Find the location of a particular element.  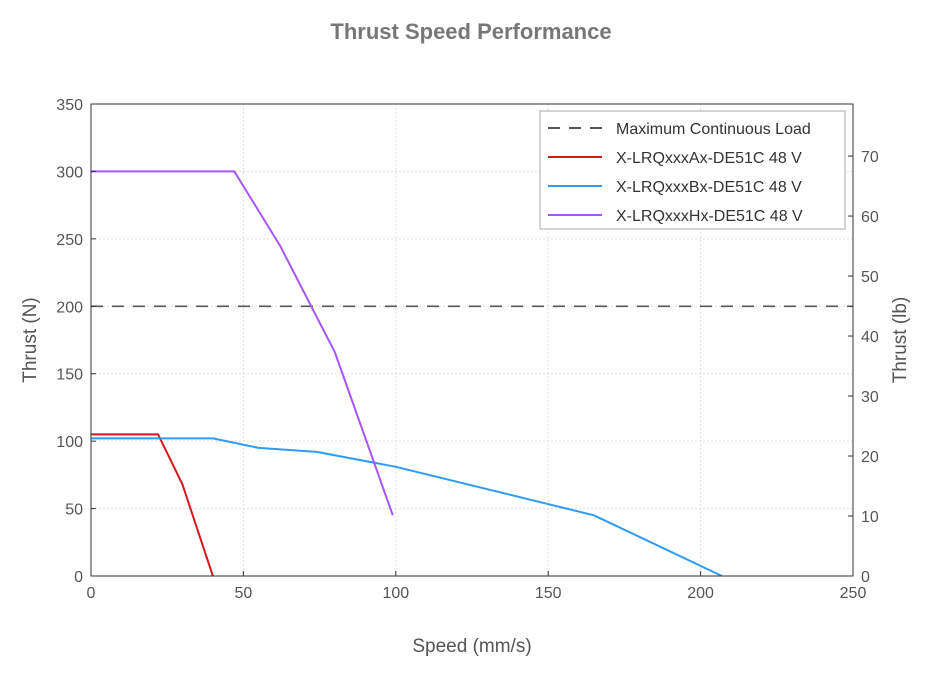

y-tick-label: 50 is located at coordinates (74, 510).